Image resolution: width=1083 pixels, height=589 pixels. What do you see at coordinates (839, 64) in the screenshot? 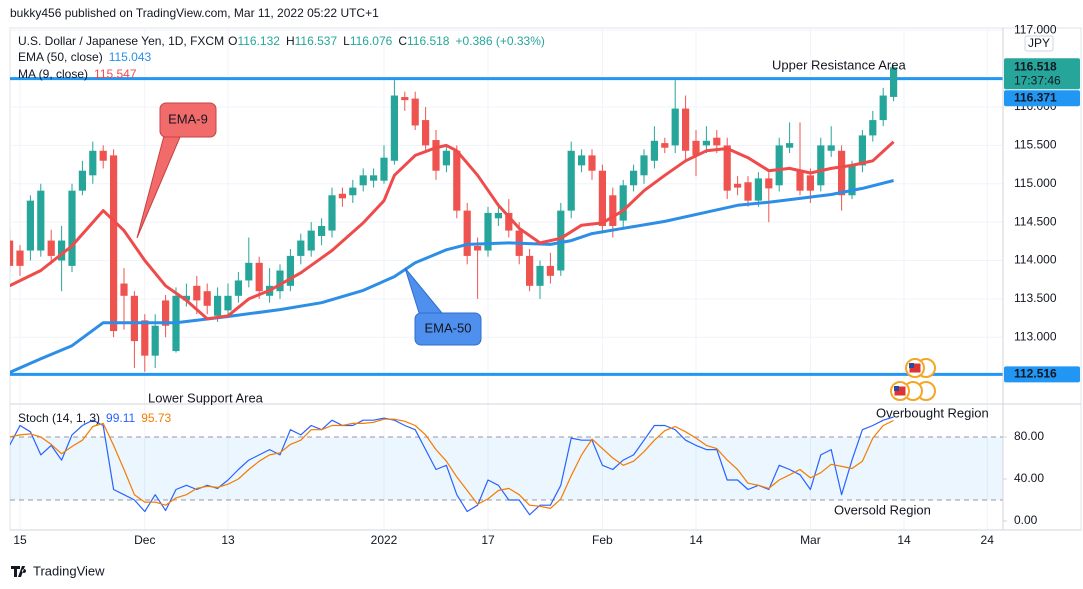
I see `annotation: Upper Resistance Area` at bounding box center [839, 64].